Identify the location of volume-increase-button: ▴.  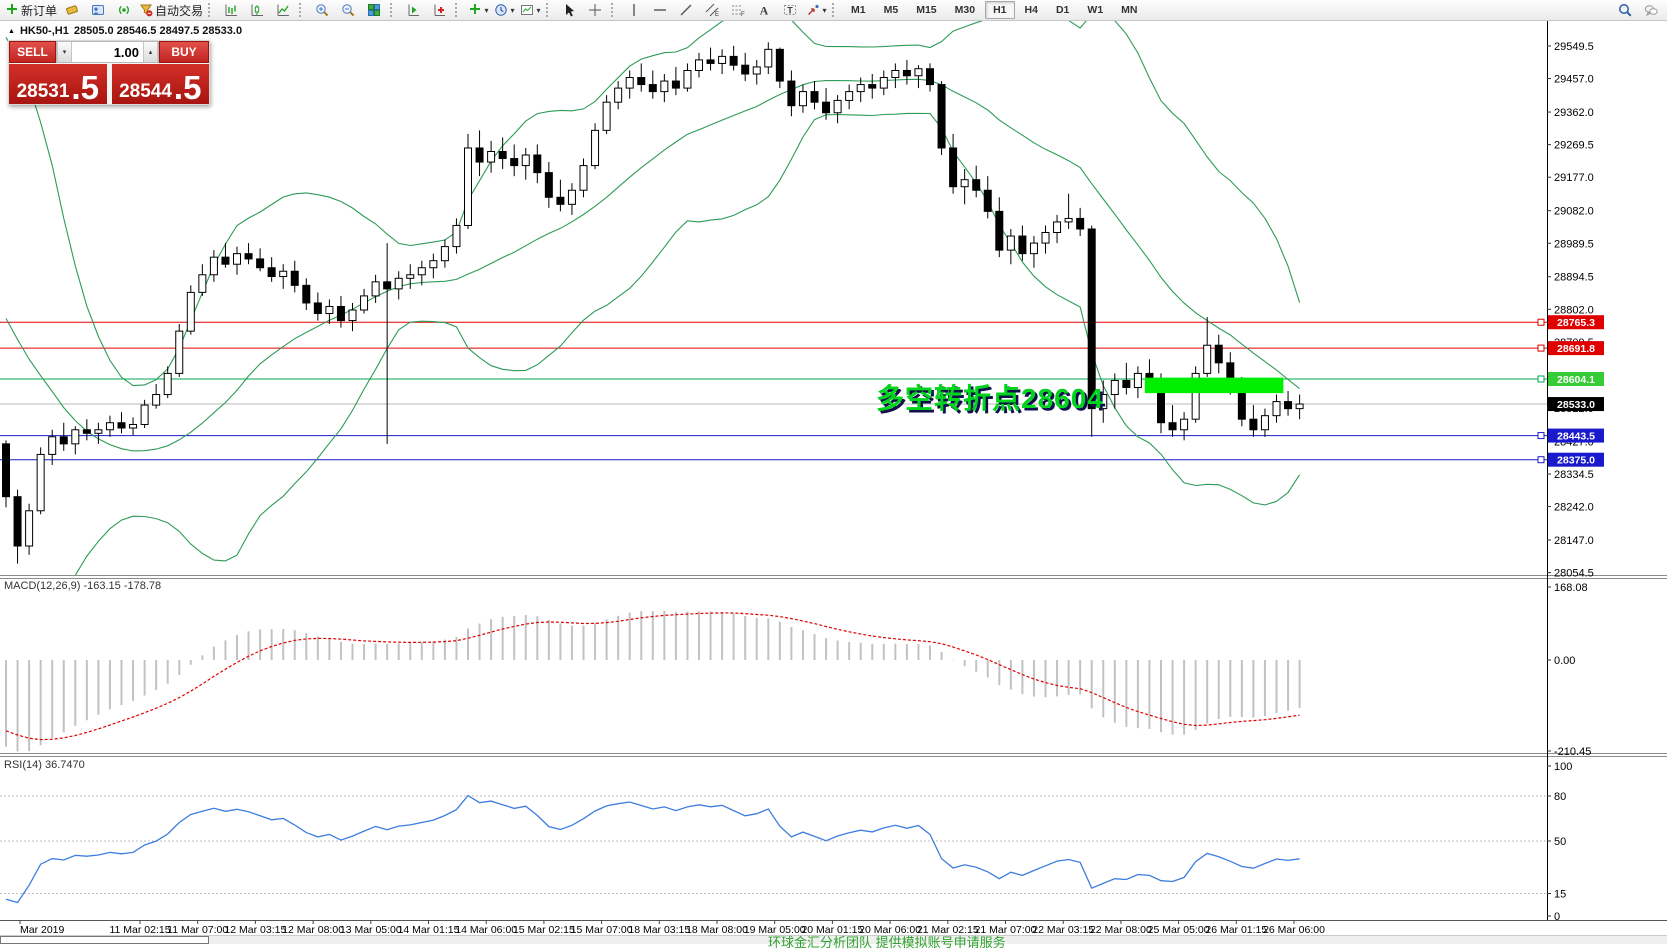
(150, 52).